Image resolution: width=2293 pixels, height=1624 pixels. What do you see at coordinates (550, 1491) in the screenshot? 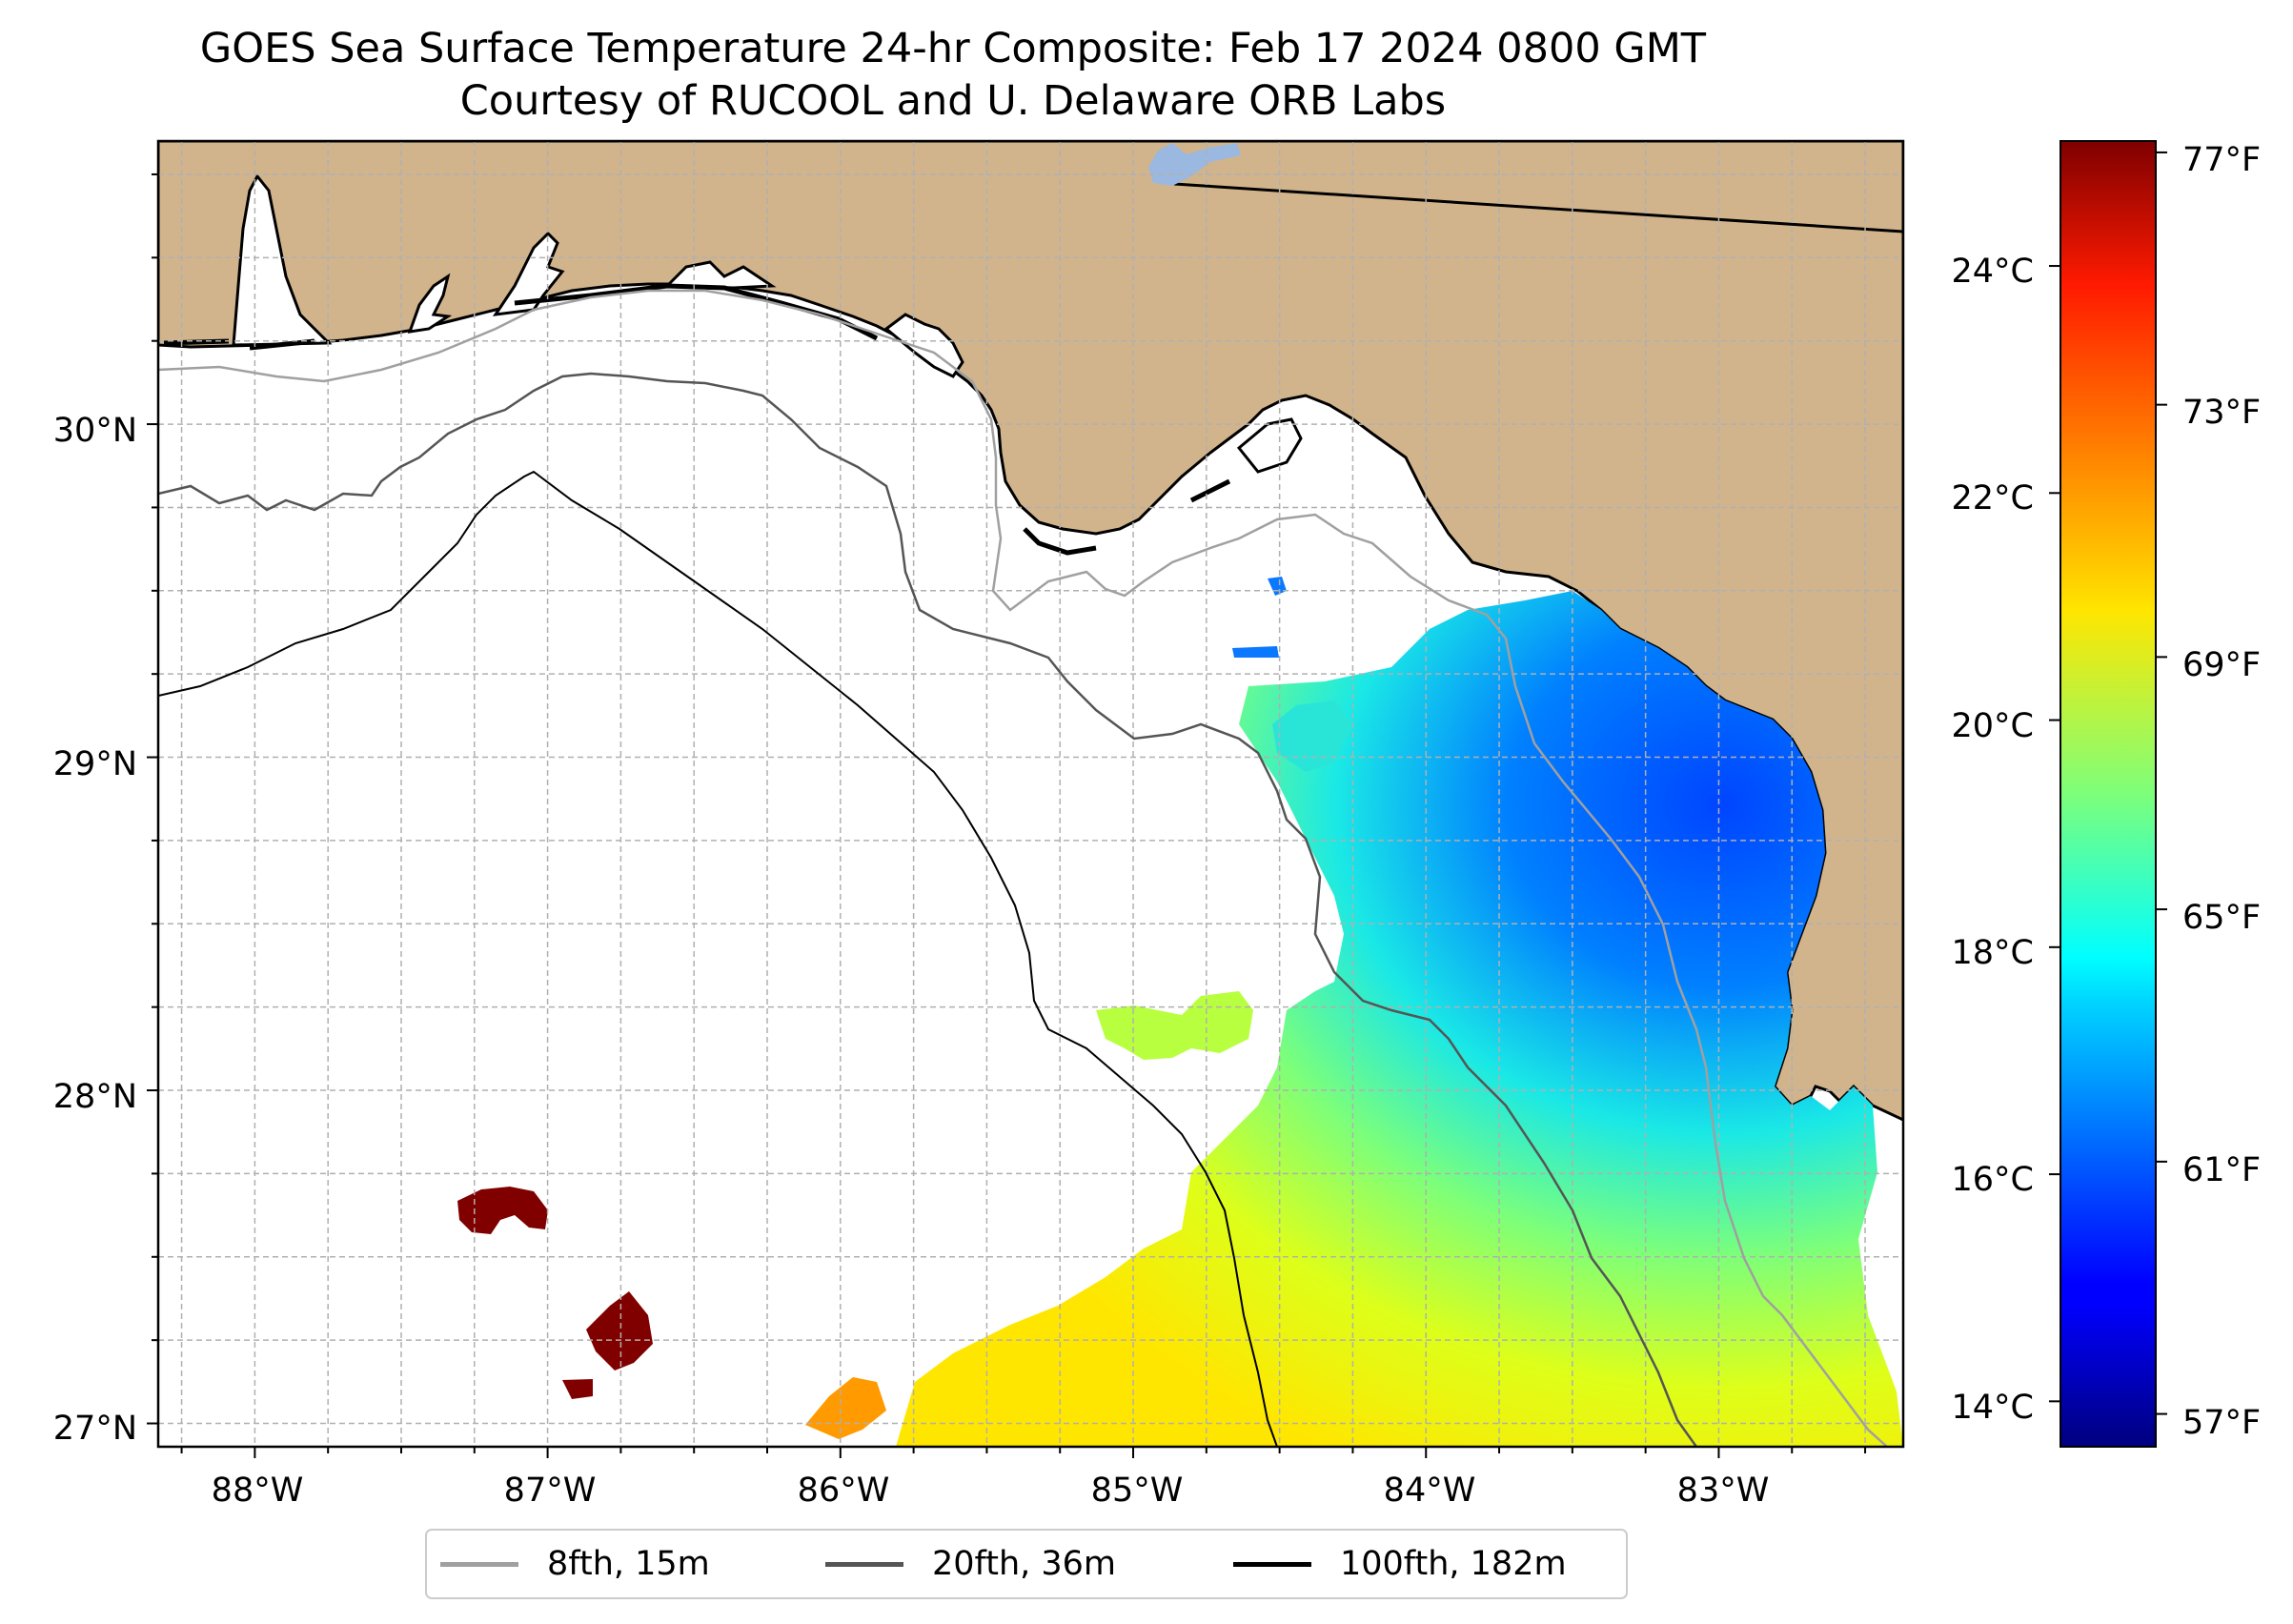
I see `lon-label-87w: 87°W` at bounding box center [550, 1491].